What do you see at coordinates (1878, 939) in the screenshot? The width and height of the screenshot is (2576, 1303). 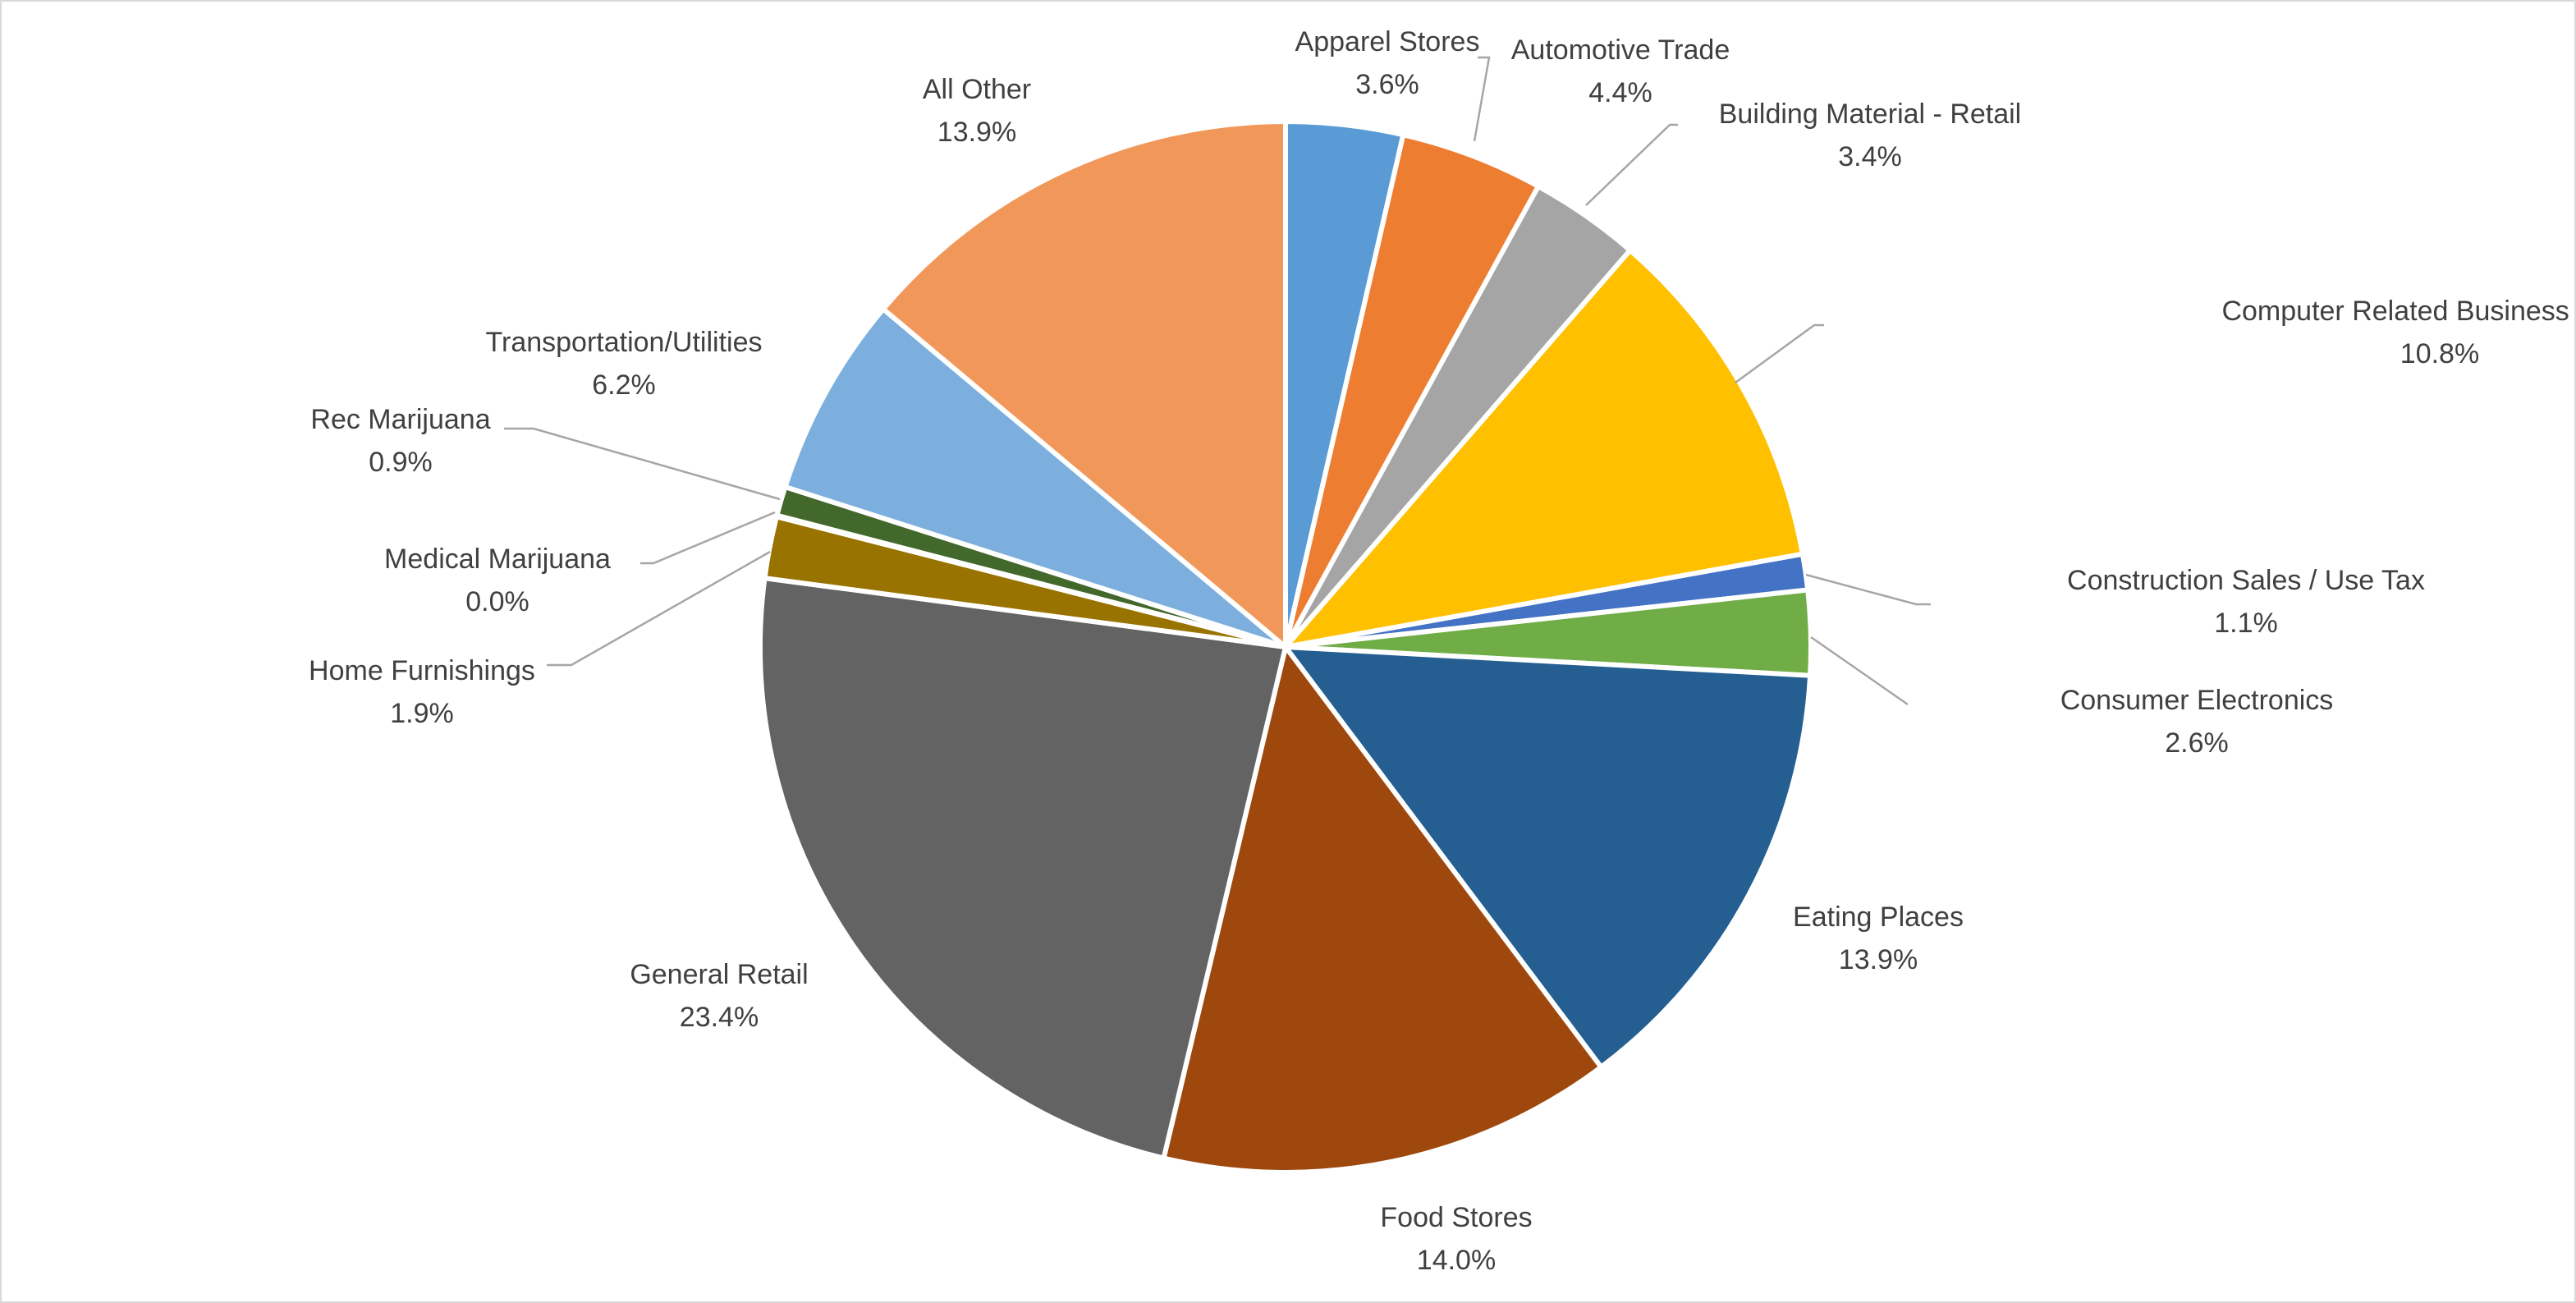 I see `data-label-eating-places: Eating Places 13.9%` at bounding box center [1878, 939].